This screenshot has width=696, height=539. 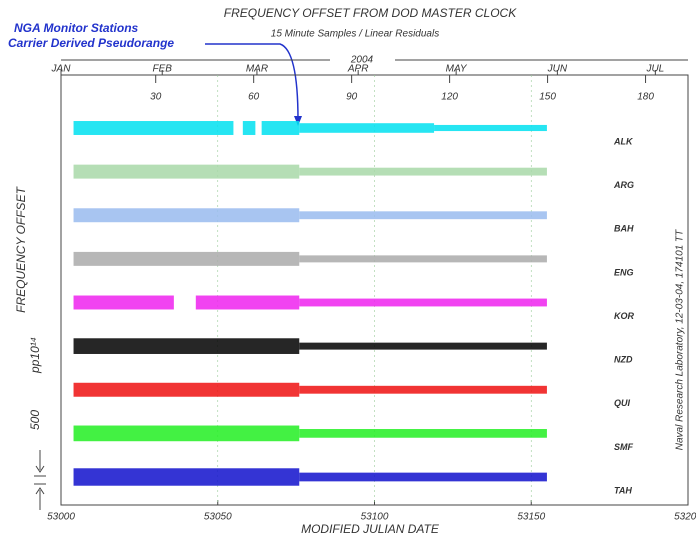 What do you see at coordinates (61, 69) in the screenshot?
I see `month-label: JAN` at bounding box center [61, 69].